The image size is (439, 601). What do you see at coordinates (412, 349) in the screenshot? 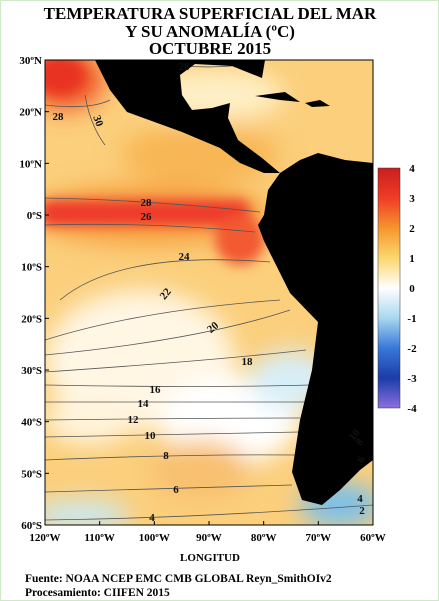
I see `colorbar-label: -2` at bounding box center [412, 349].